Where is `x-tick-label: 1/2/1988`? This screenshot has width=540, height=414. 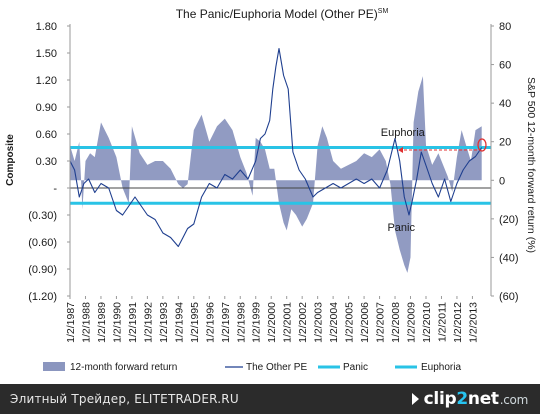 x-tick-label: 1/2/1988 is located at coordinates (86, 322).